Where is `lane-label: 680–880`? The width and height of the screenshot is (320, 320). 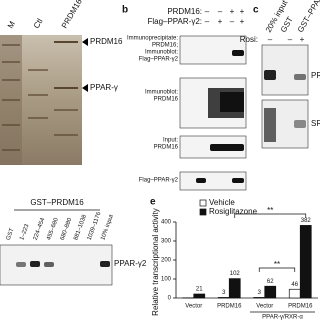
lane-label: 680–880 is located at coordinates (67, 229).